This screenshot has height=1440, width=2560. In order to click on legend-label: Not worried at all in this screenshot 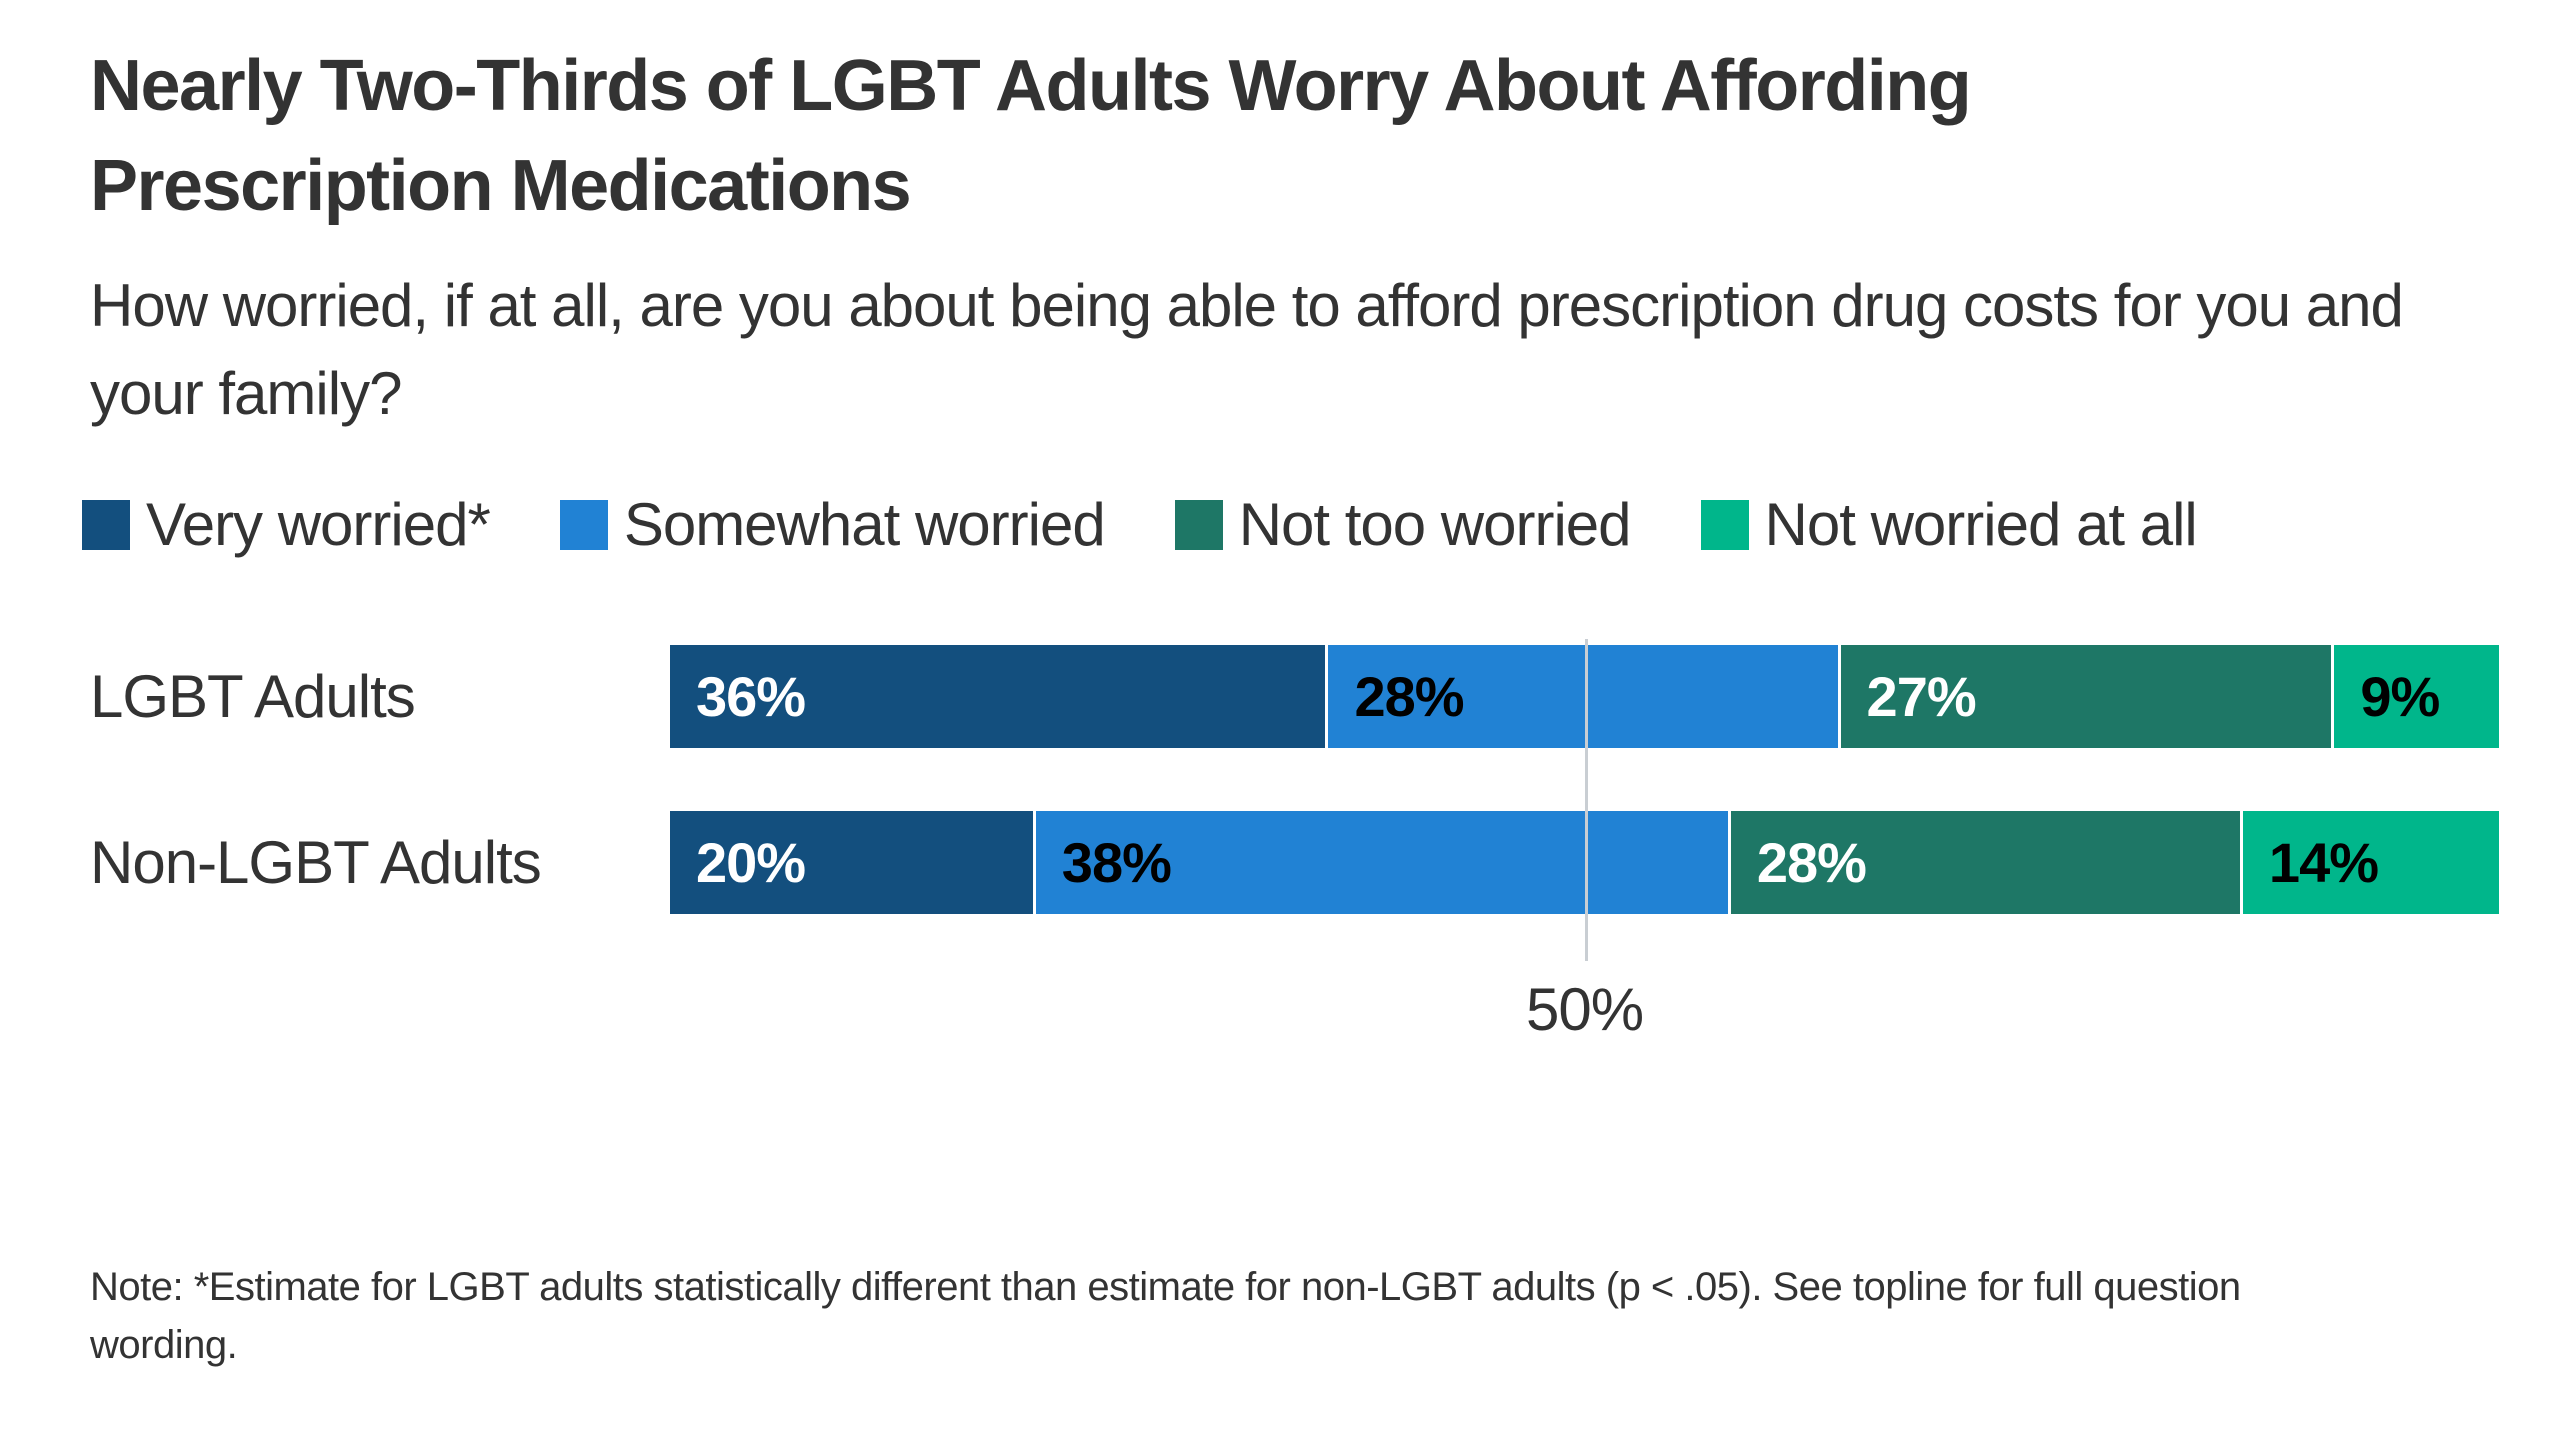, I will do `click(1981, 524)`.